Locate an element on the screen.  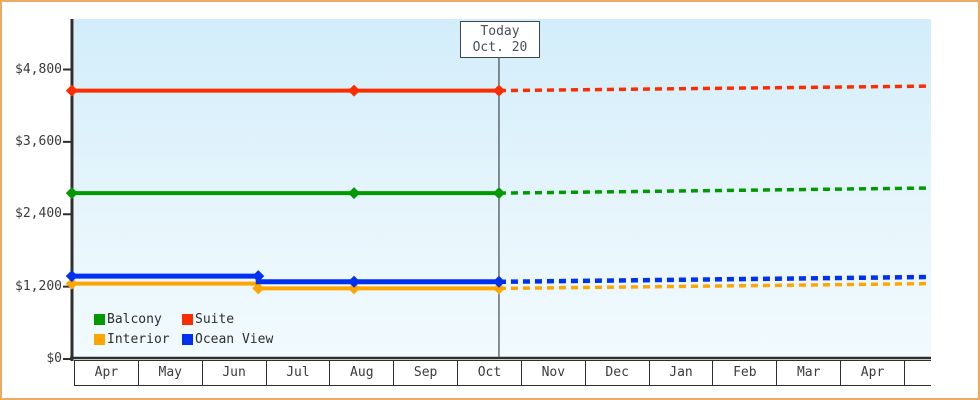
legend-item-interior: Interior is located at coordinates (138, 339).